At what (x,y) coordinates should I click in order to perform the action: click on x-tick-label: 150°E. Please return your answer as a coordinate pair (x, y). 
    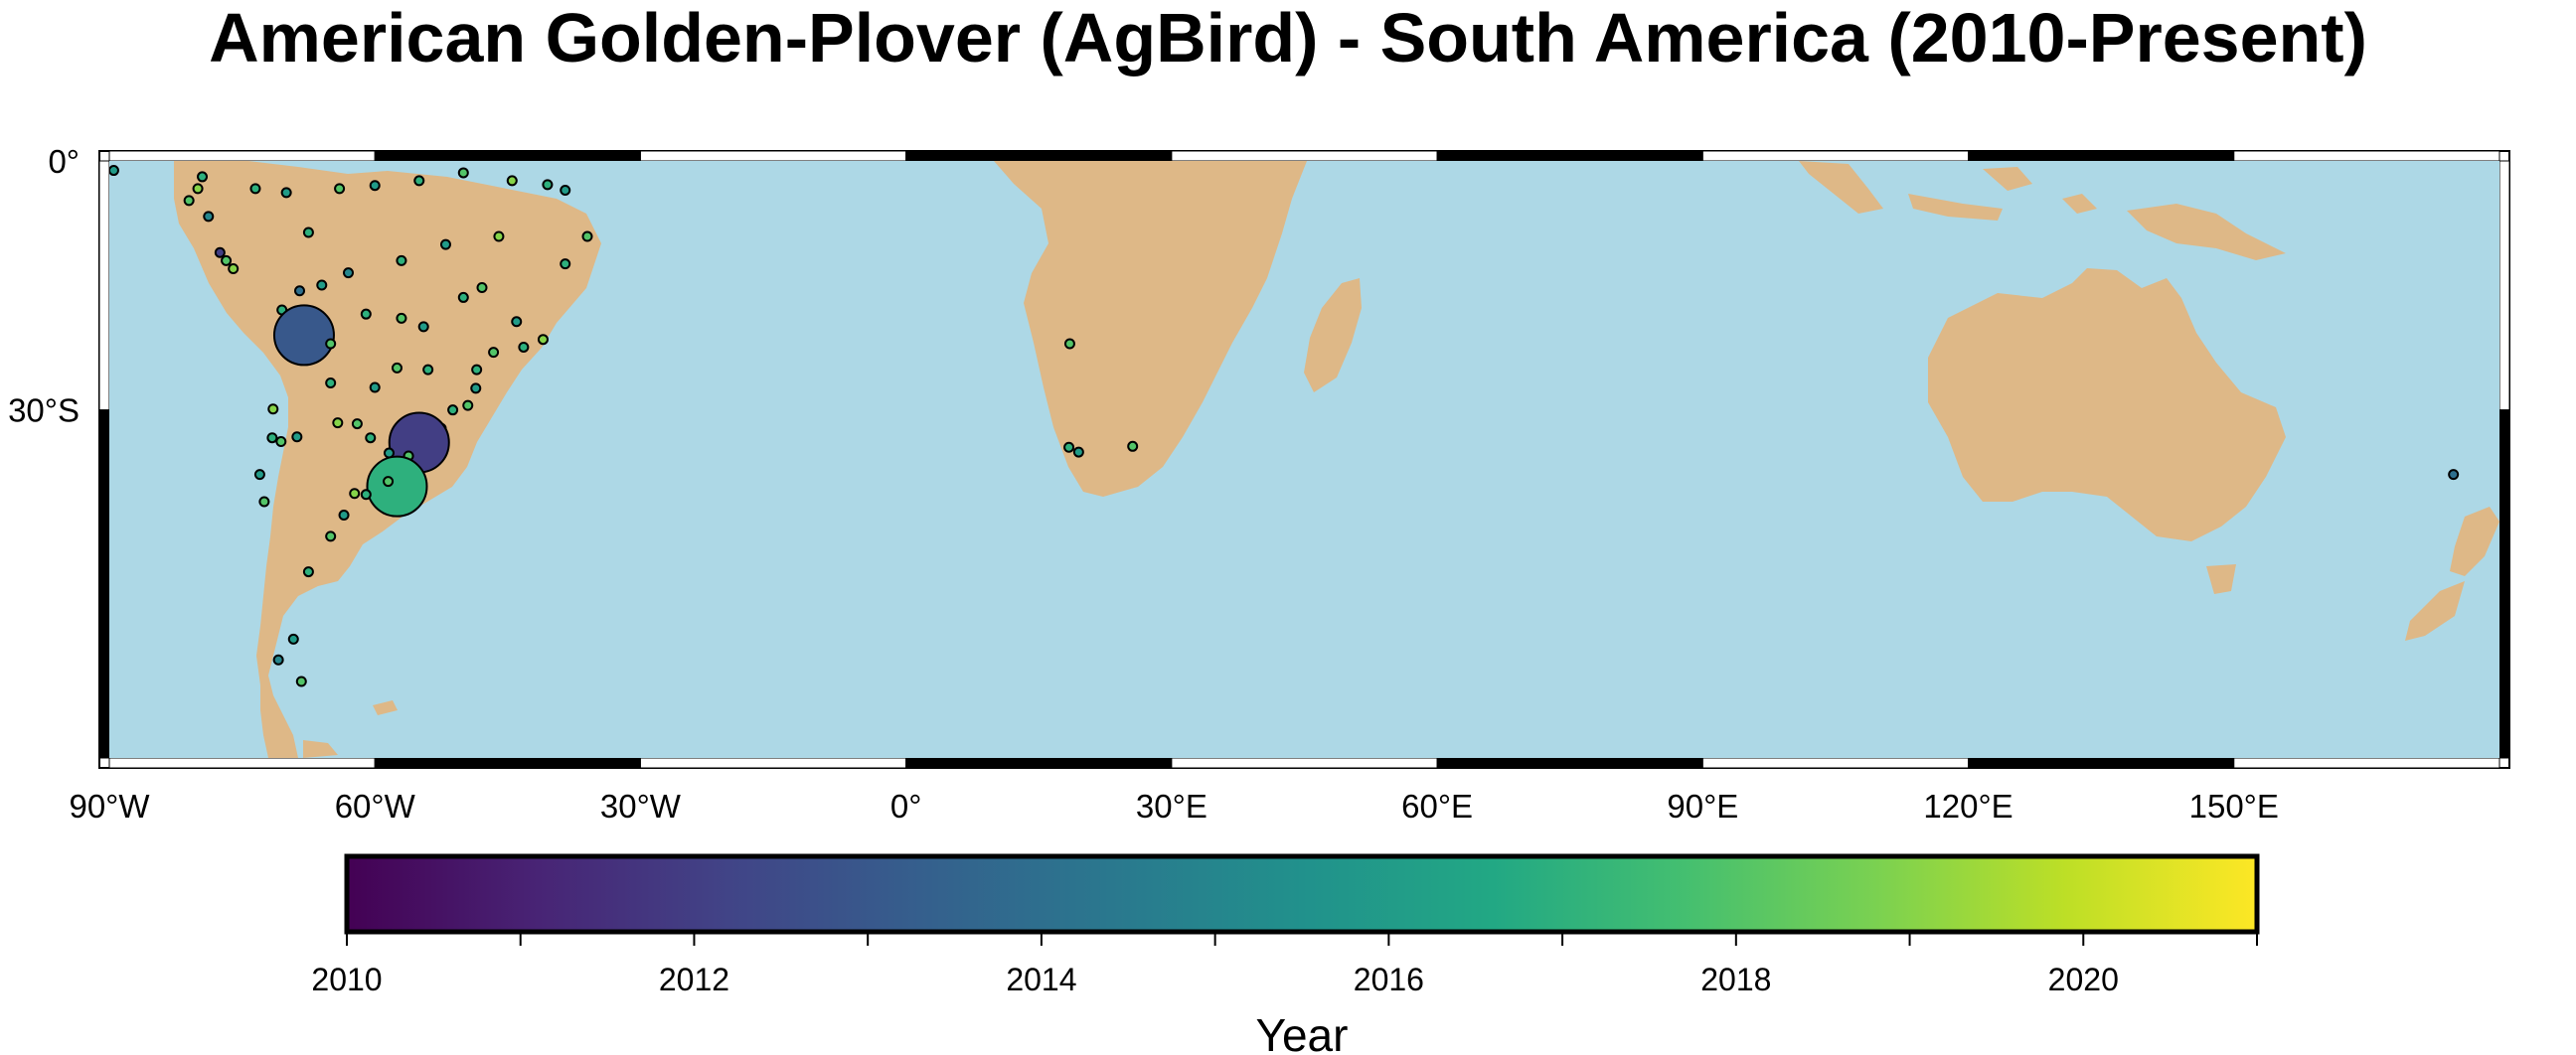
    Looking at the image, I should click on (2234, 806).